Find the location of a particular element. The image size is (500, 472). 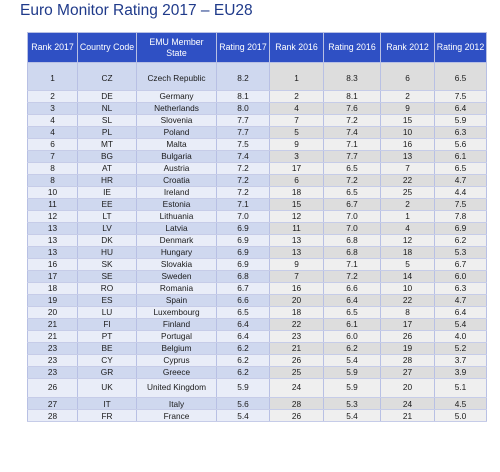

cell-rank-2016: 1 is located at coordinates (296, 76).